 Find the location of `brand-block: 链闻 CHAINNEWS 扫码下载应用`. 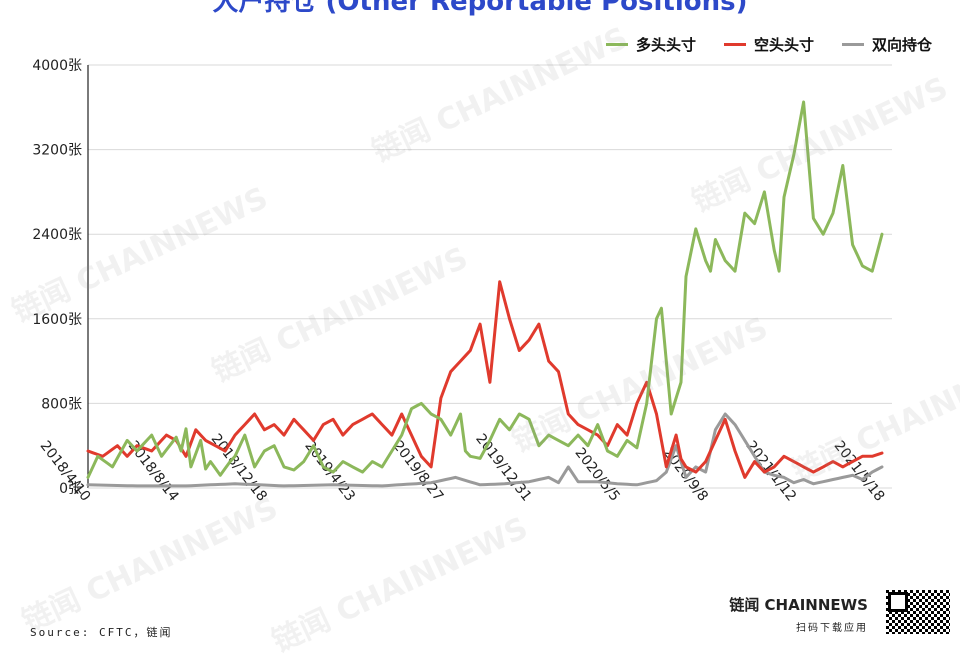

brand-block: 链闻 CHAINNEWS 扫码下载应用 is located at coordinates (798, 614).